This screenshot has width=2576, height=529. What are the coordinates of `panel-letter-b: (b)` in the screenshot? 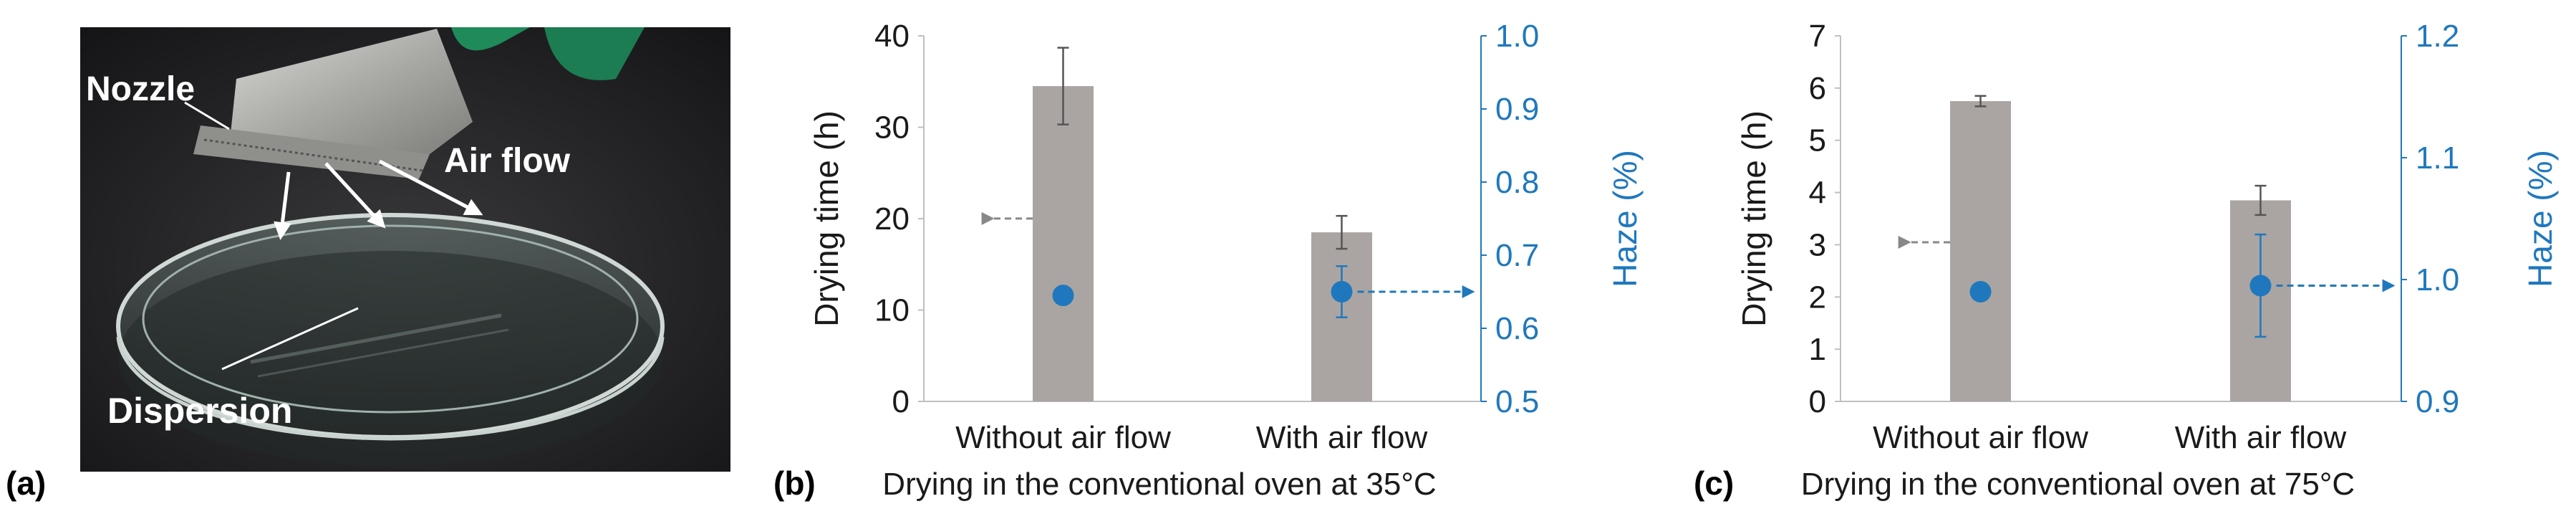 It's located at (794, 483).